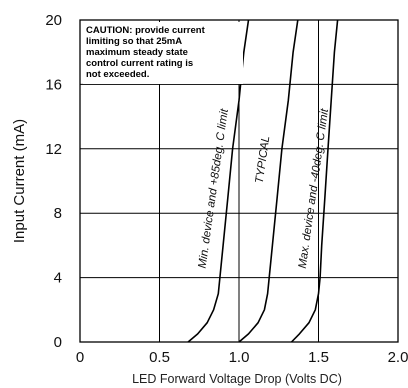 This screenshot has height=388, width=408. I want to click on y-tick-label-0: 0, so click(58, 342).